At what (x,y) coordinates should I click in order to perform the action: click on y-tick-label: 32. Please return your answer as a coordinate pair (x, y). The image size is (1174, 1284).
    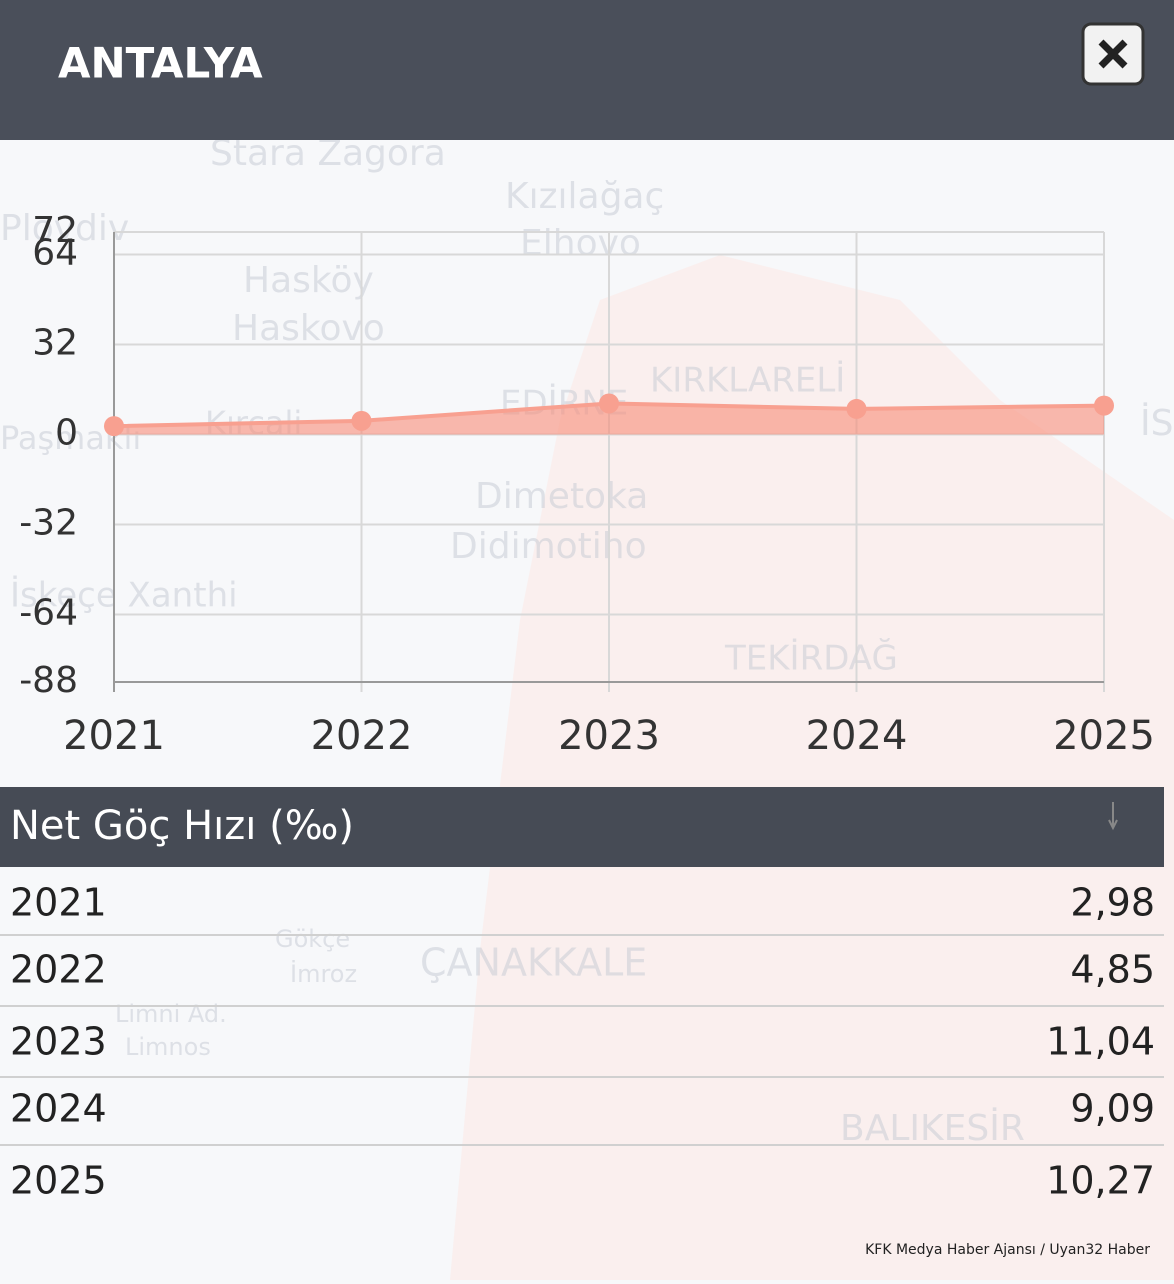
    Looking at the image, I should click on (55, 343).